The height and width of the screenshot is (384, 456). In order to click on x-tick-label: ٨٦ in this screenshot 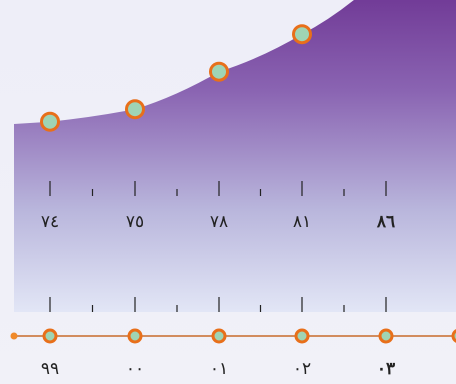, I will do `click(386, 222)`.